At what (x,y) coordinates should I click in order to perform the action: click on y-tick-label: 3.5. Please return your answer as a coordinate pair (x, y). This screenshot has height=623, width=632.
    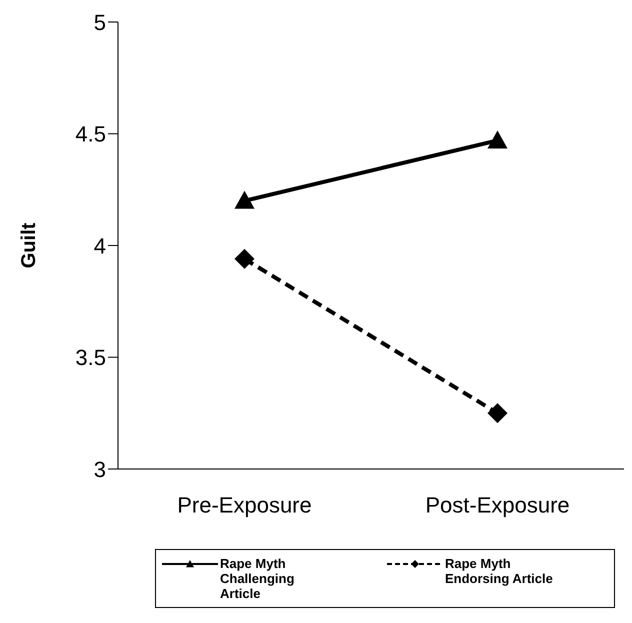
    Looking at the image, I should click on (90, 357).